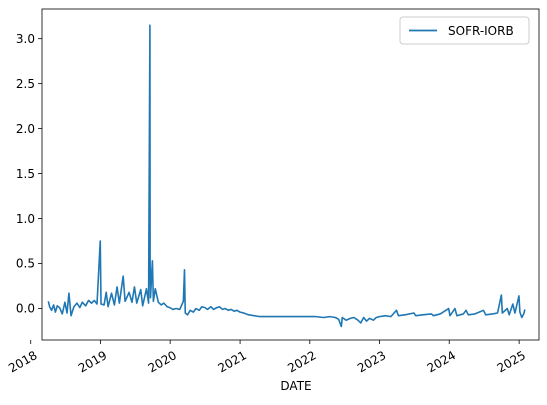  I want to click on y-tick-label: 2.0, so click(25, 129).